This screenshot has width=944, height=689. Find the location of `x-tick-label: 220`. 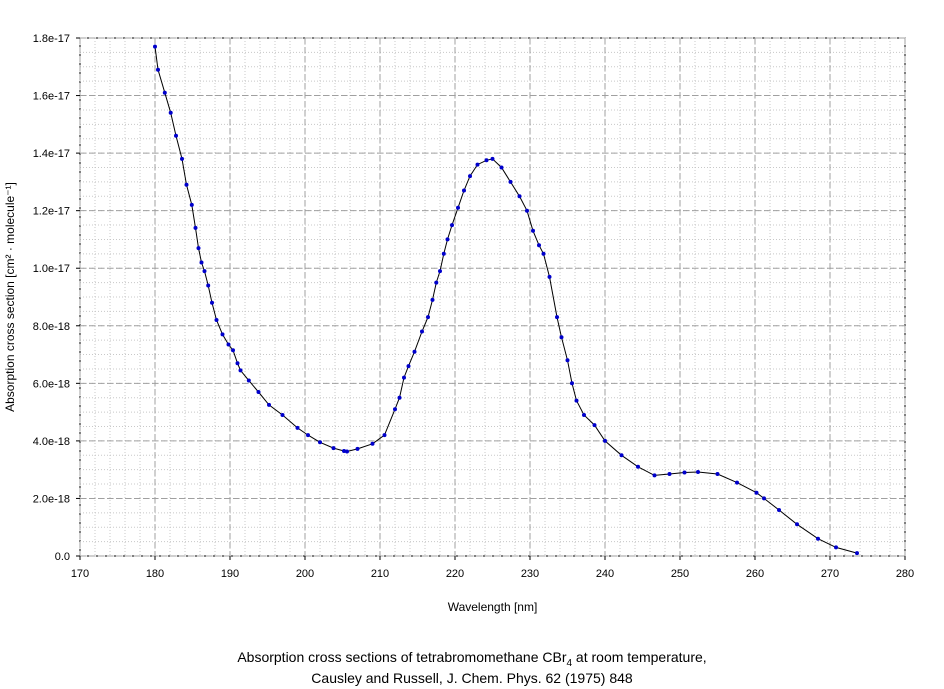

x-tick-label: 220 is located at coordinates (455, 574).